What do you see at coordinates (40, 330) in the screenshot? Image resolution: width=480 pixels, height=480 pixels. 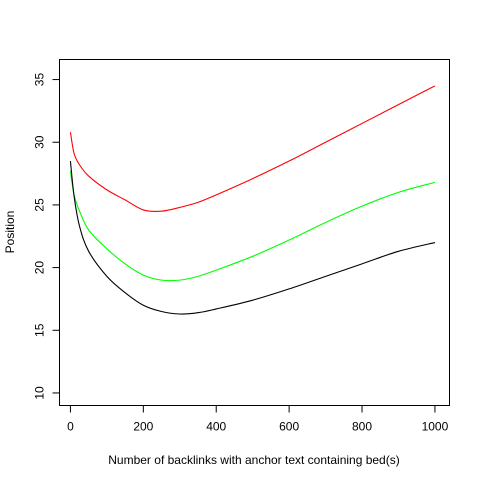 I see `y-tick-label: 15` at bounding box center [40, 330].